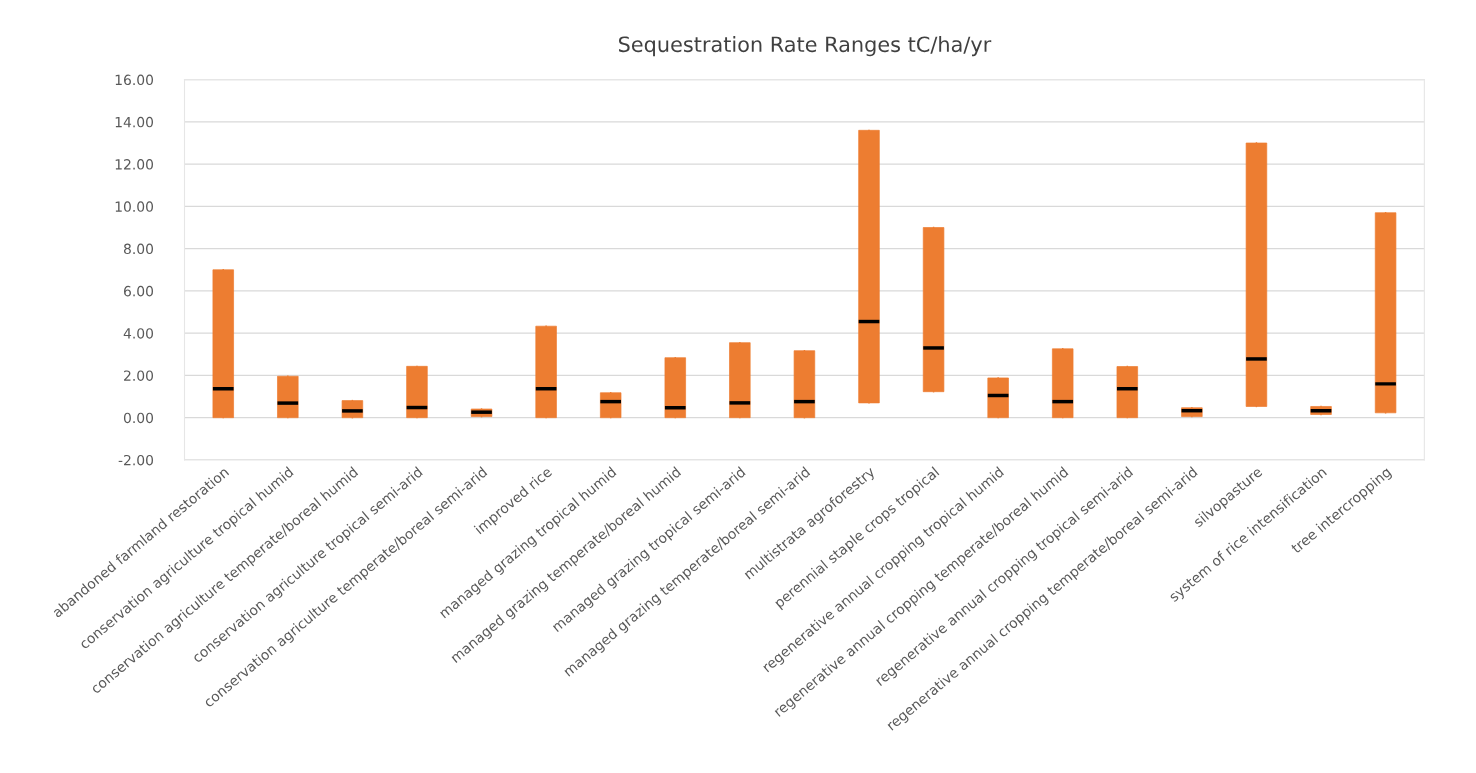 Image resolution: width=1476 pixels, height=773 pixels. I want to click on chart-title: Sequestration Rate Ranges tC/ha/yr, so click(805, 46).